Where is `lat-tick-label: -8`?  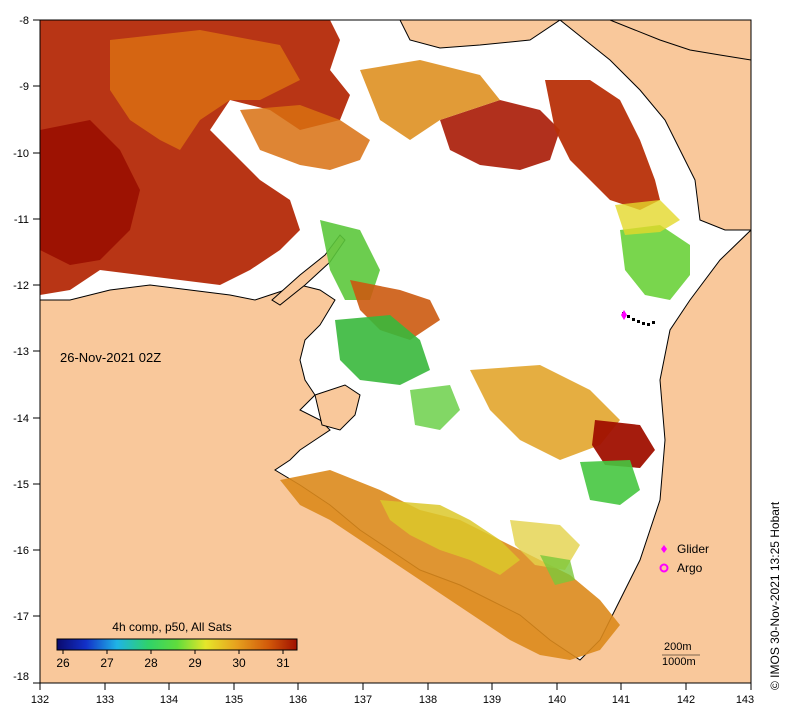 lat-tick-label: -8 is located at coordinates (24, 21).